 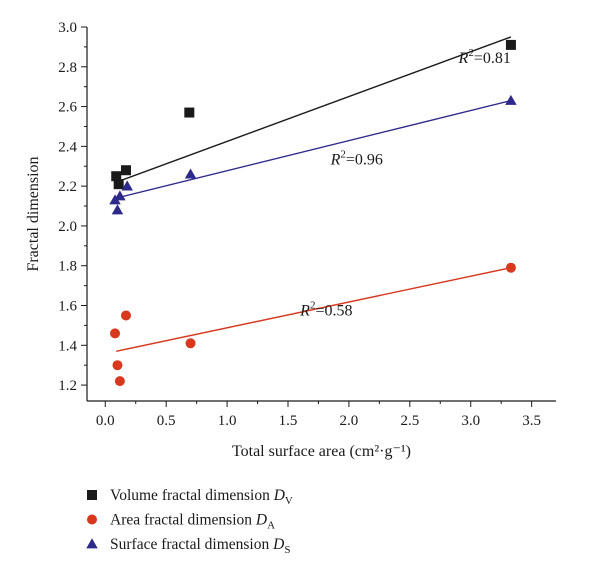 I want to click on legend-marker-a, so click(x=92, y=519).